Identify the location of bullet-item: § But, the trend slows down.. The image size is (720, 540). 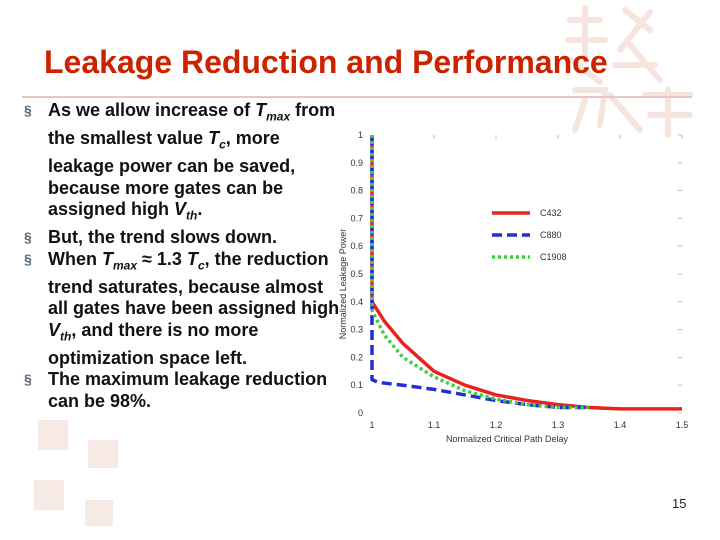
(182, 238).